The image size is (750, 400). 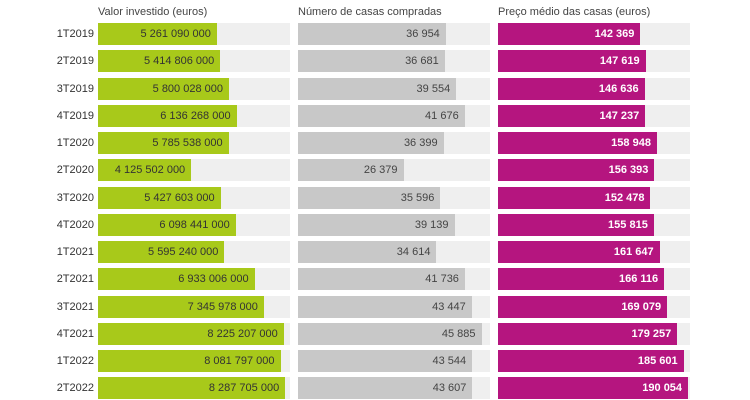 I want to click on category-label: 2T2022, so click(x=75, y=388).